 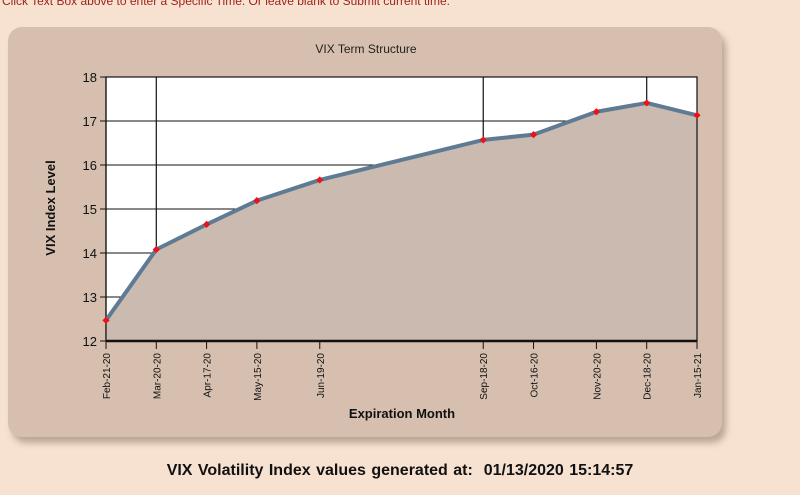 What do you see at coordinates (90, 77) in the screenshot?
I see `y-tick-label: 18` at bounding box center [90, 77].